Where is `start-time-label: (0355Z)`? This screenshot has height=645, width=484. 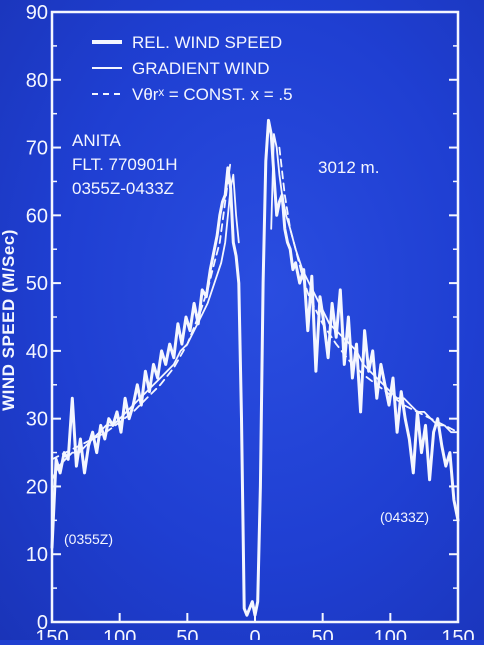 start-time-label: (0355Z) is located at coordinates (88, 539).